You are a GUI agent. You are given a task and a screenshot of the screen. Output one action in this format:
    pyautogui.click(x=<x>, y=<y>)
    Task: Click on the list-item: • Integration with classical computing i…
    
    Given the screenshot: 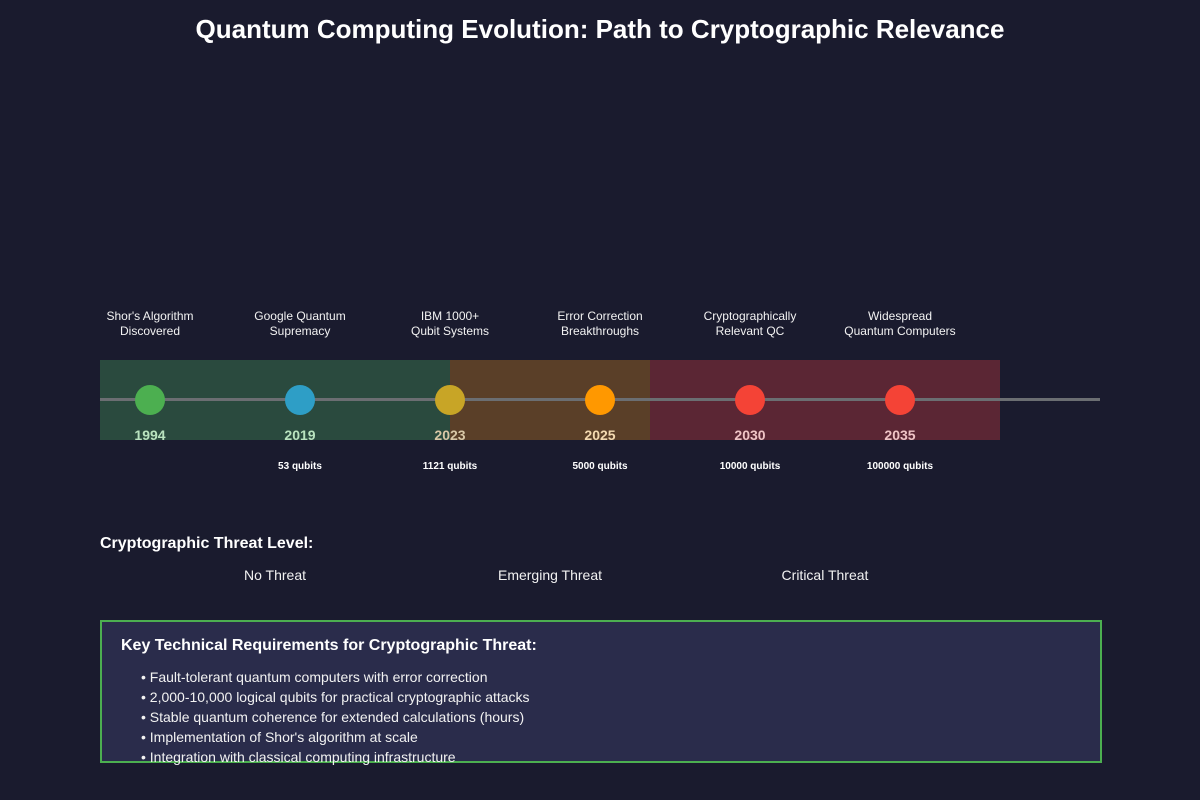 What is the action you would take?
    pyautogui.click(x=298, y=757)
    